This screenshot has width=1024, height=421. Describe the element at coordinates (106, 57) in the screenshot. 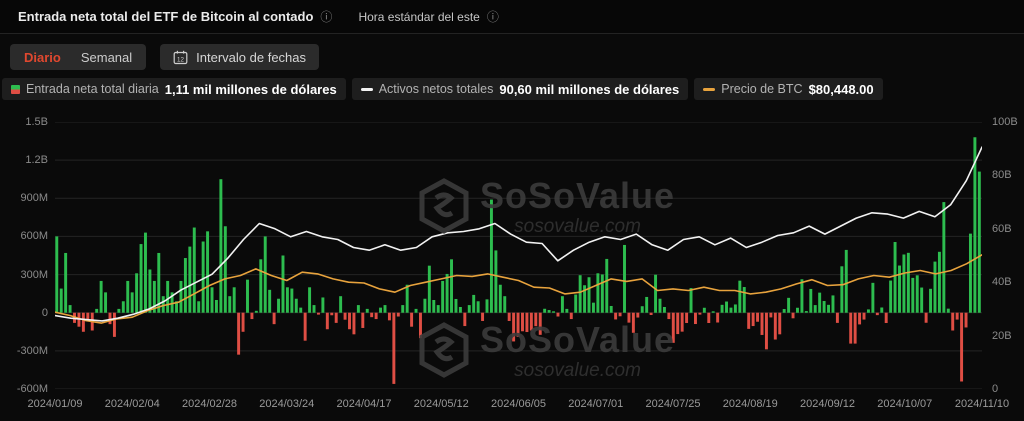

I see `tab-weekly: Semanal` at that location.